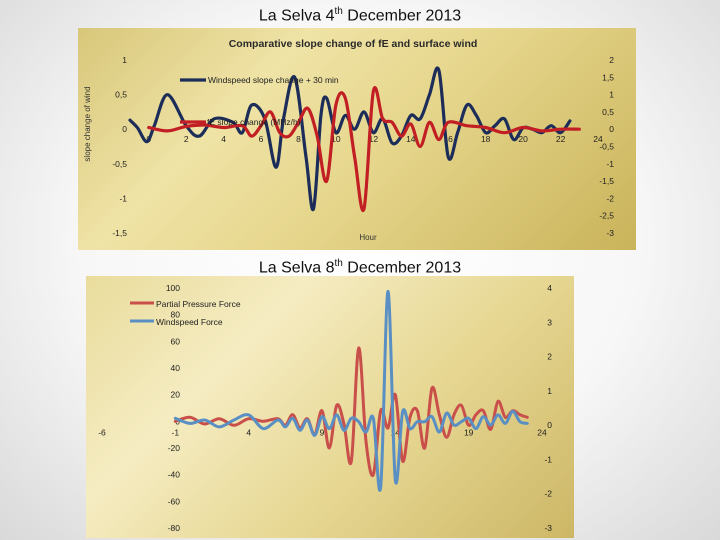 The image size is (720, 540). What do you see at coordinates (223, 139) in the screenshot?
I see `chart1-x-tick: 4` at bounding box center [223, 139].